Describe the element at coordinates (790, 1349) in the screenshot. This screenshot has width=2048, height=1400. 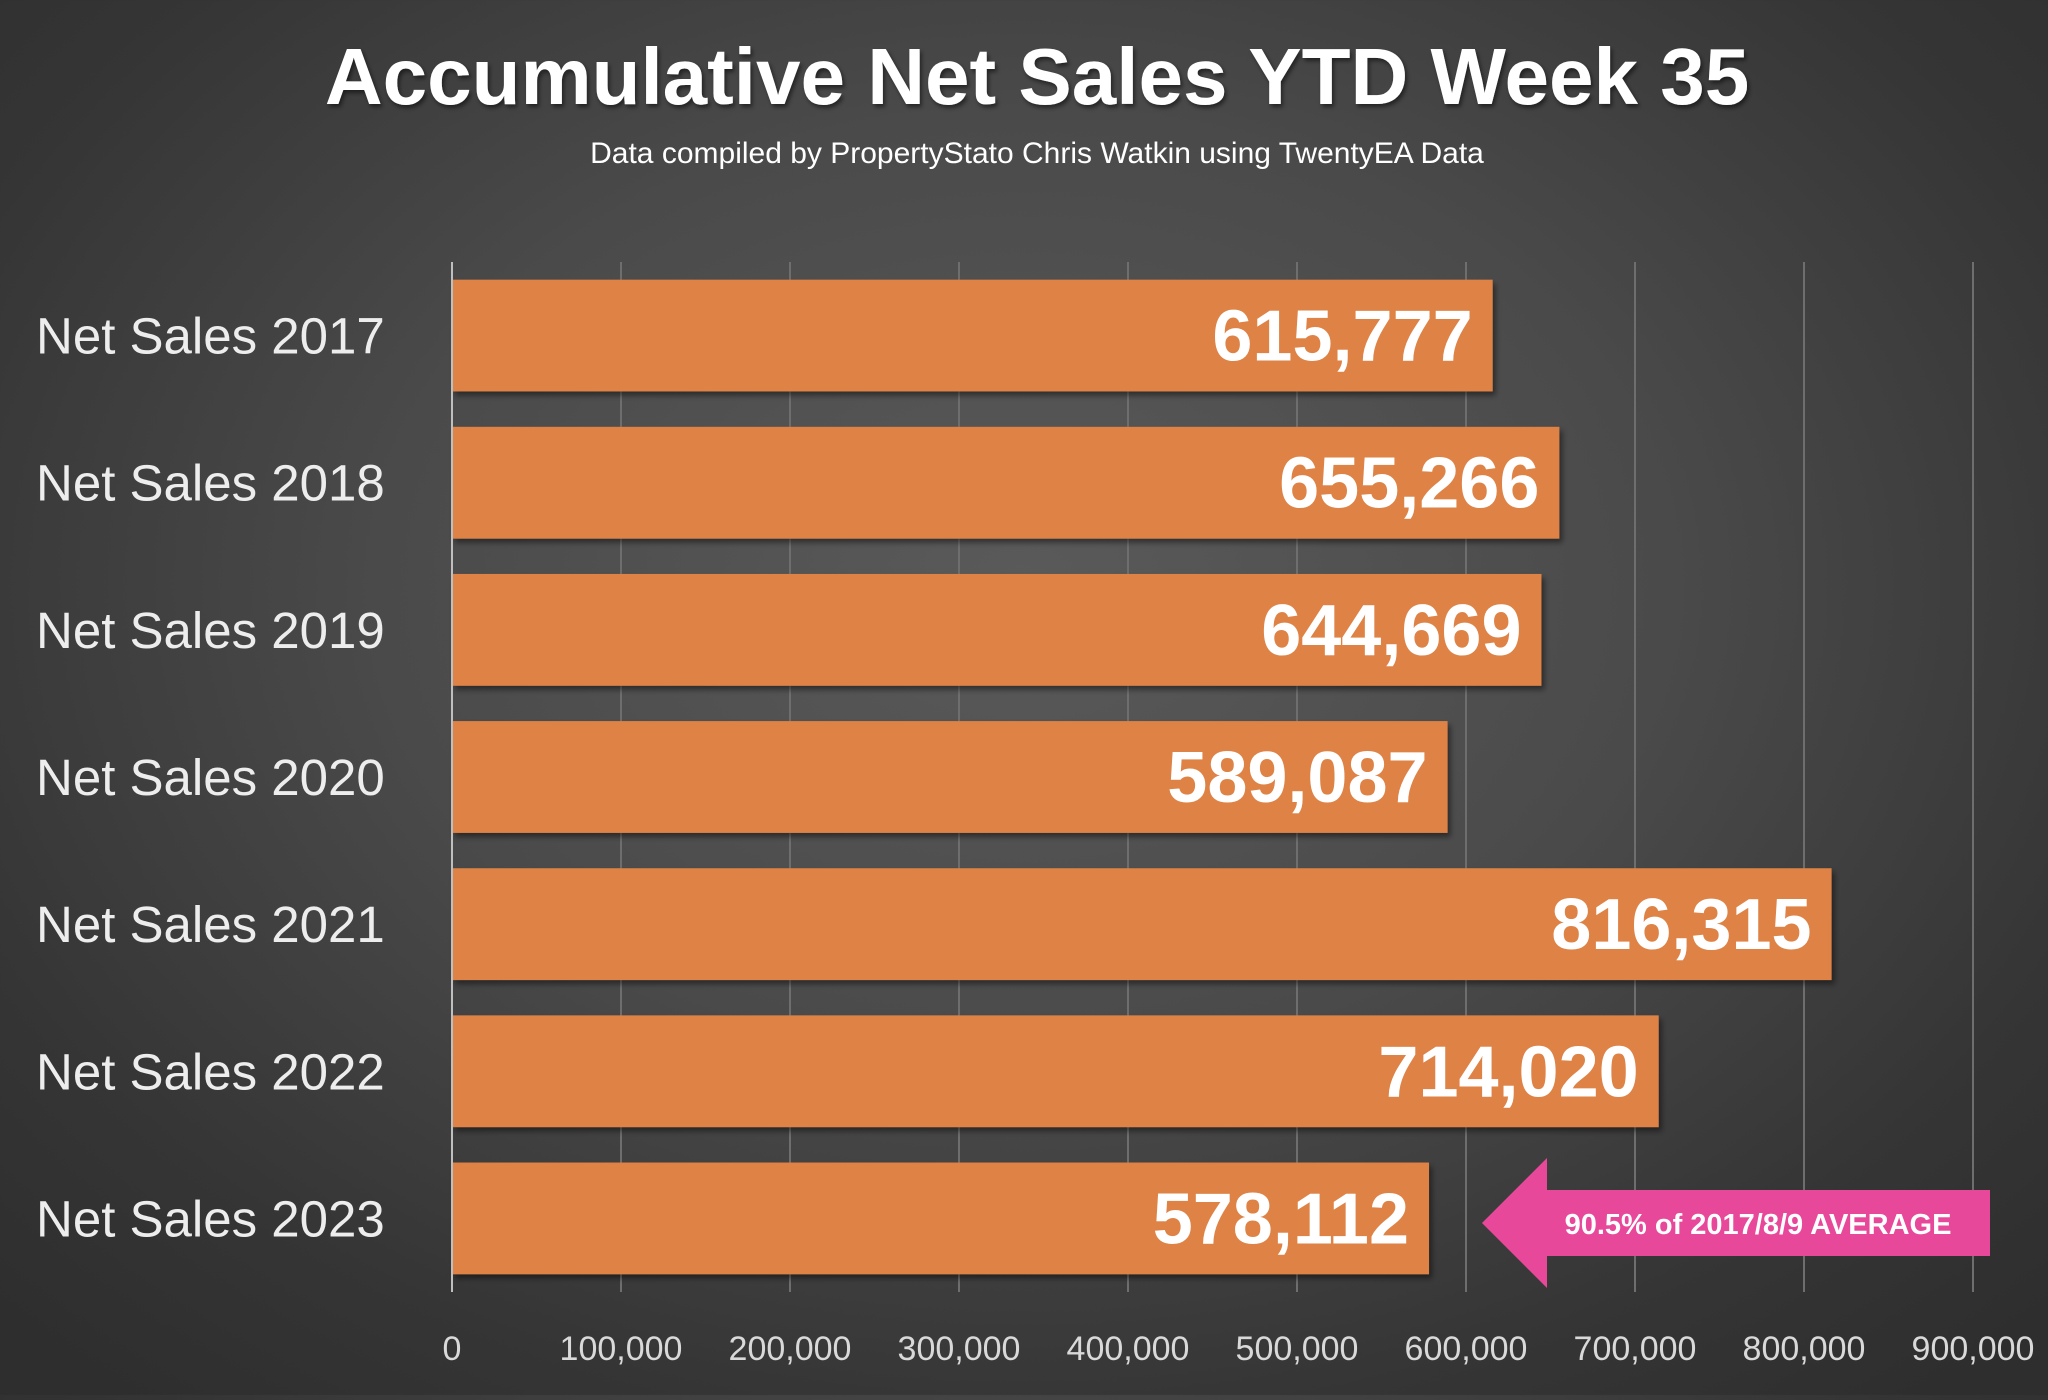
I see `x-tick-label: 200,000` at that location.